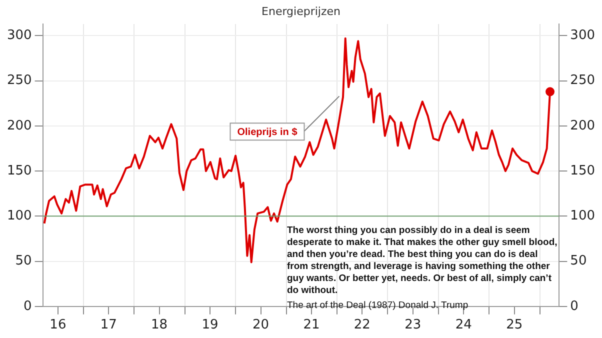 This screenshot has height=338, width=602. I want to click on y-tick-label: 300, so click(19, 36).